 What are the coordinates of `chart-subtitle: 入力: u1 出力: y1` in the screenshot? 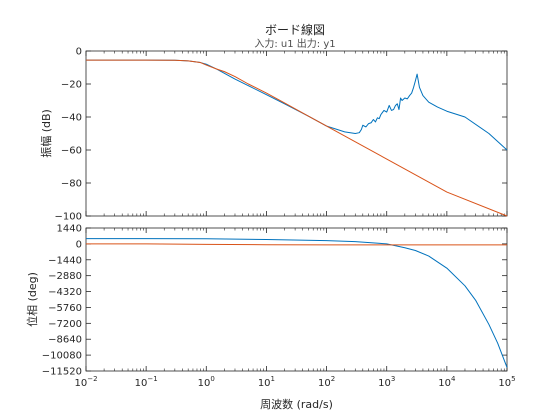 It's located at (294, 43).